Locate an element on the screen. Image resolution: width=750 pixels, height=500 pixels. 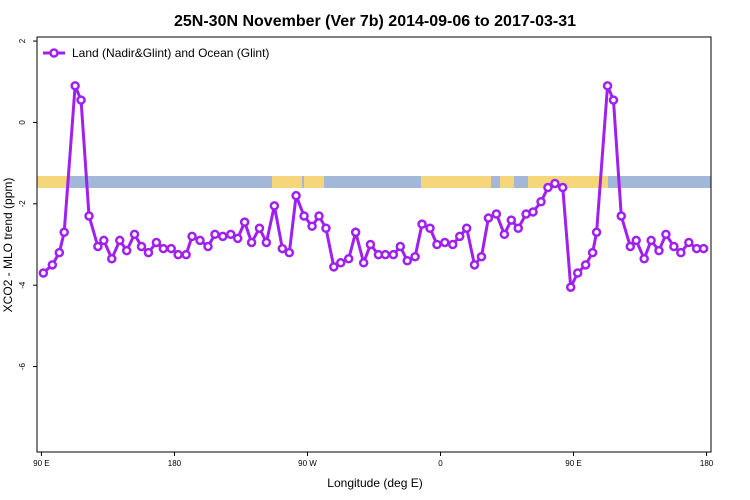
x-tick-label: 0 is located at coordinates (440, 463).